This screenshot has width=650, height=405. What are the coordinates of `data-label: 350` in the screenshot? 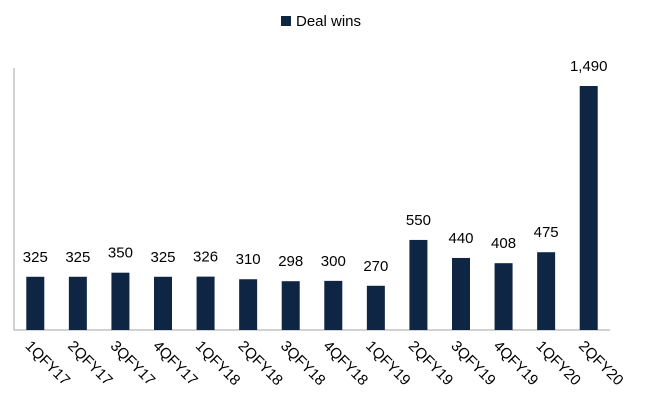 It's located at (120, 253).